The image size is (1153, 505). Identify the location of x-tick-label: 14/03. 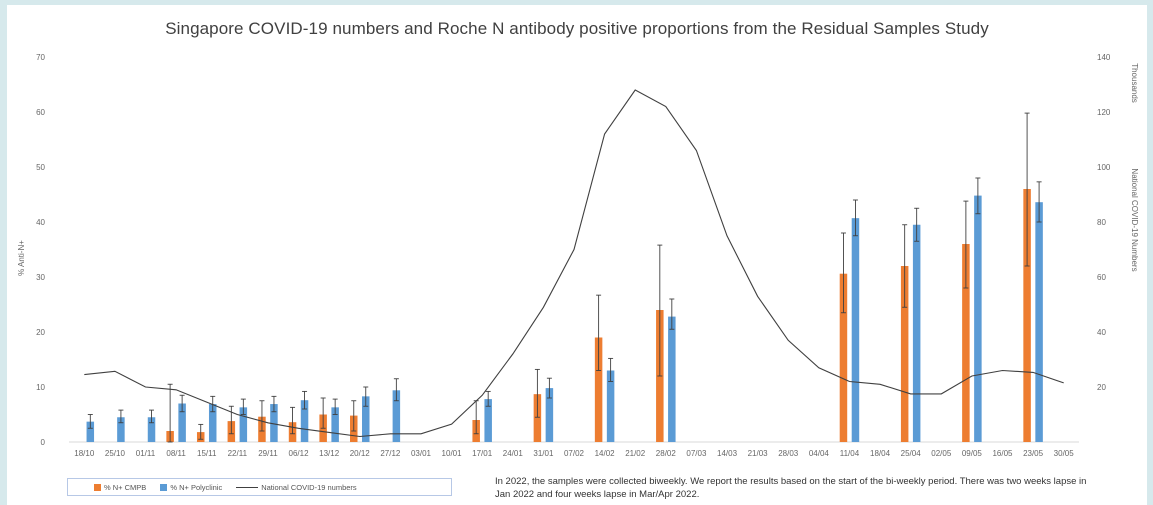
(727, 453).